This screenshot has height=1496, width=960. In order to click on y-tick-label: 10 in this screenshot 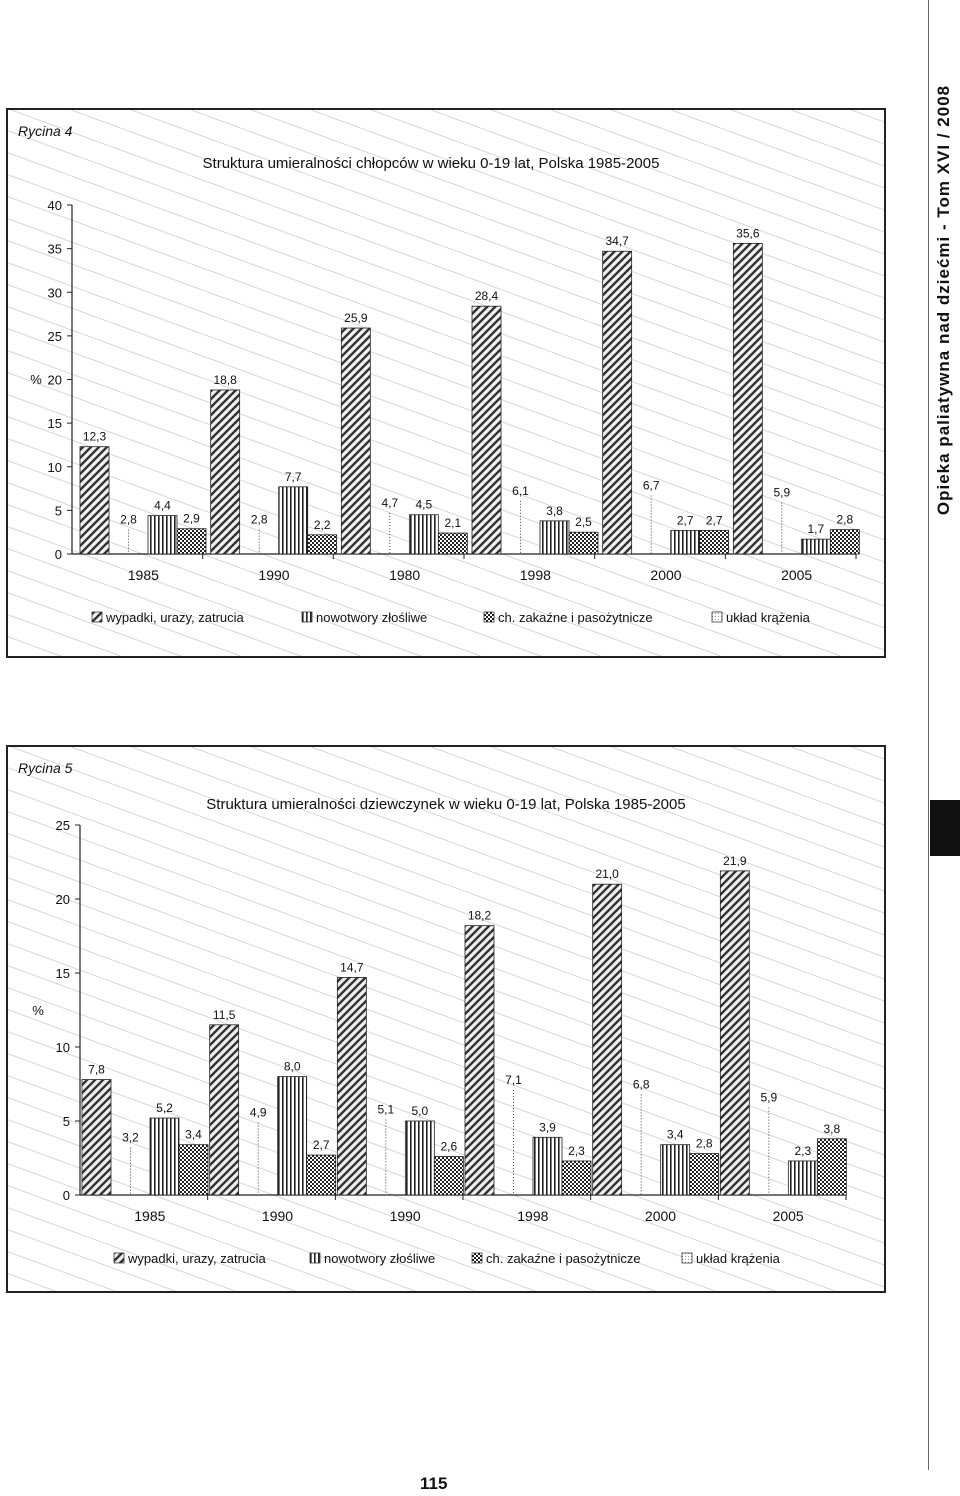, I will do `click(63, 1047)`.